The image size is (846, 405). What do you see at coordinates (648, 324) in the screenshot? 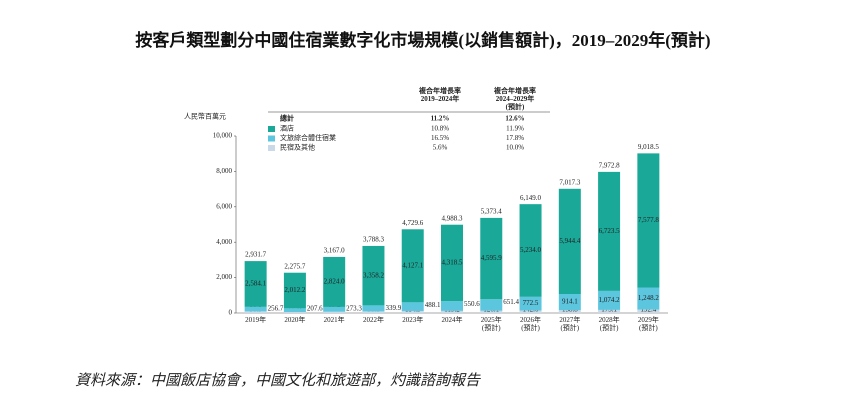
I see `x-tick-label: 2029年 (預計)` at bounding box center [648, 324].